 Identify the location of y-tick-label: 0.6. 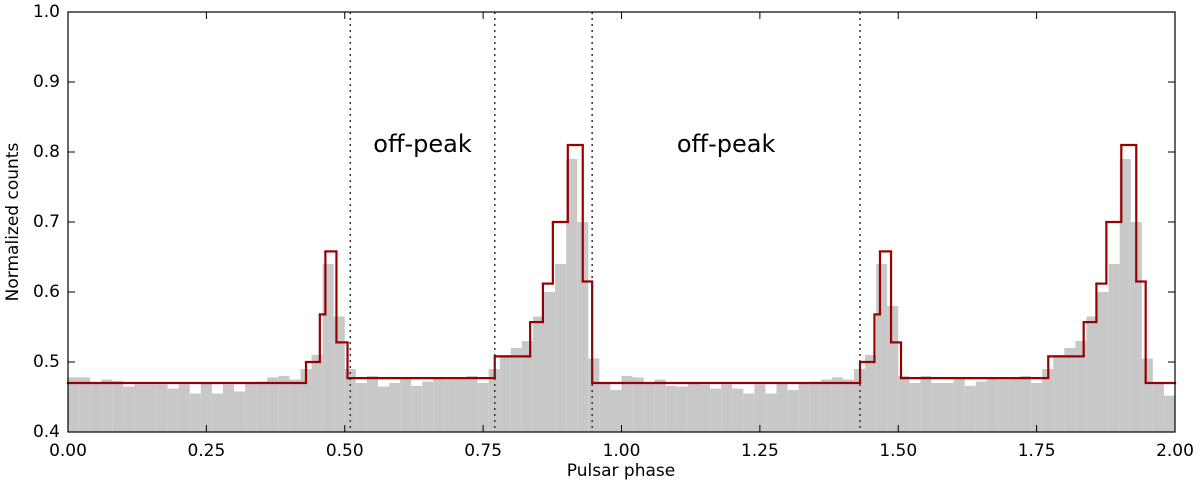
(46, 292).